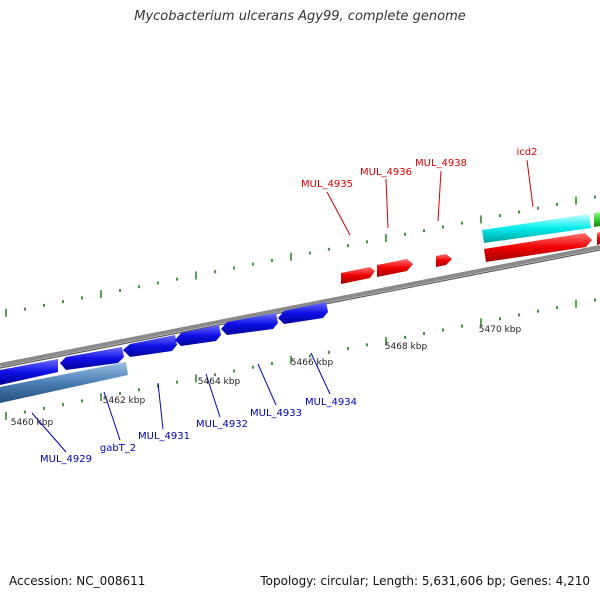 Image resolution: width=600 pixels, height=600 pixels. Describe the element at coordinates (441, 163) in the screenshot. I see `label-mul-4938: MUL_4938` at that location.